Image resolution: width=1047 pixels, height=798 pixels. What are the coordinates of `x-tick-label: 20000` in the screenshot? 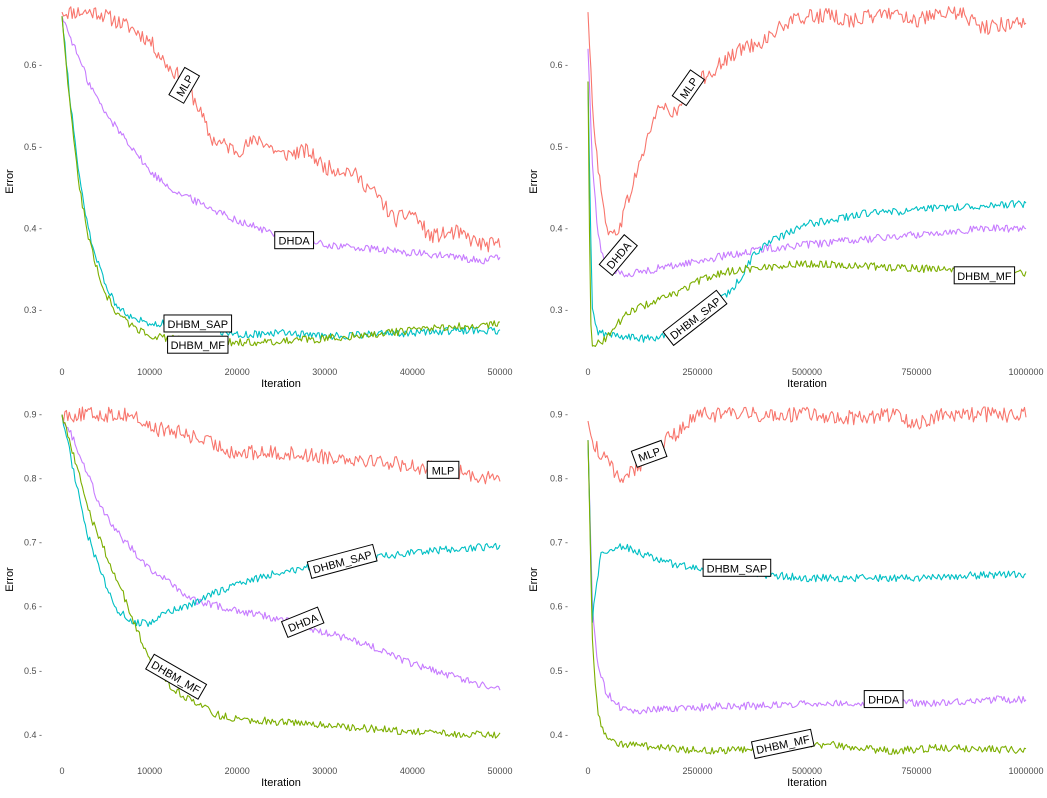 It's located at (237, 771).